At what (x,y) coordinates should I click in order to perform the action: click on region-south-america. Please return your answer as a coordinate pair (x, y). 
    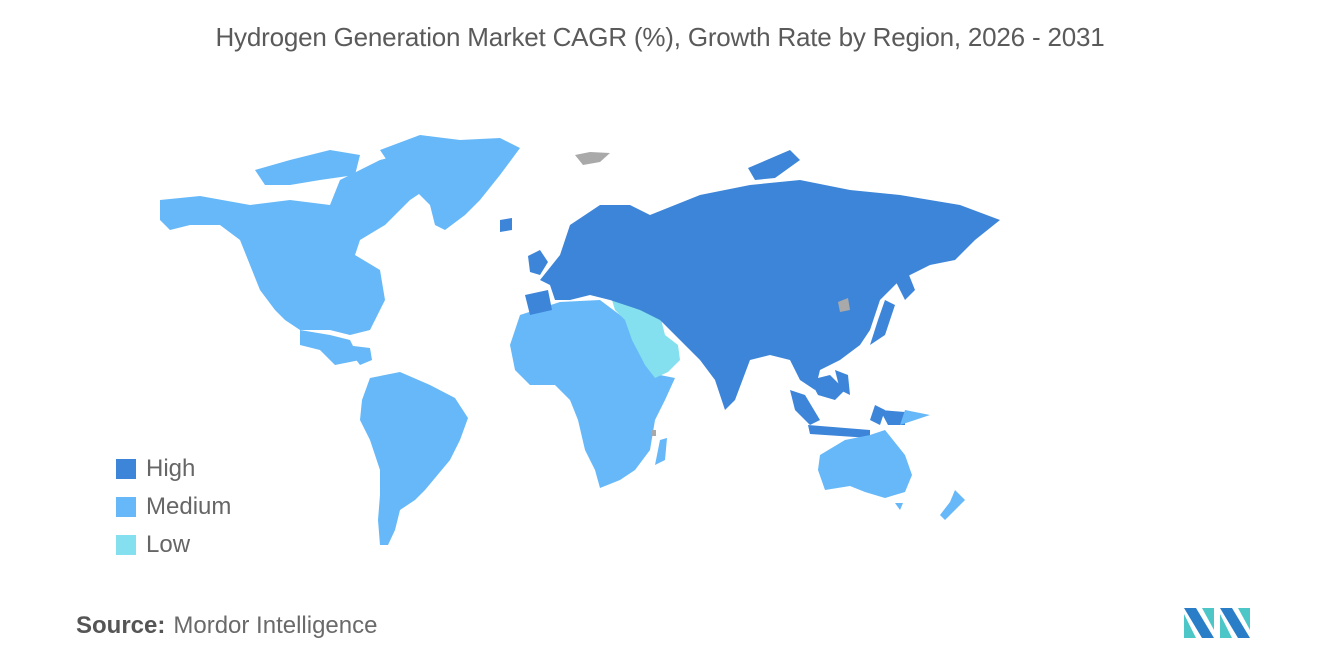
    Looking at the image, I should click on (414, 458).